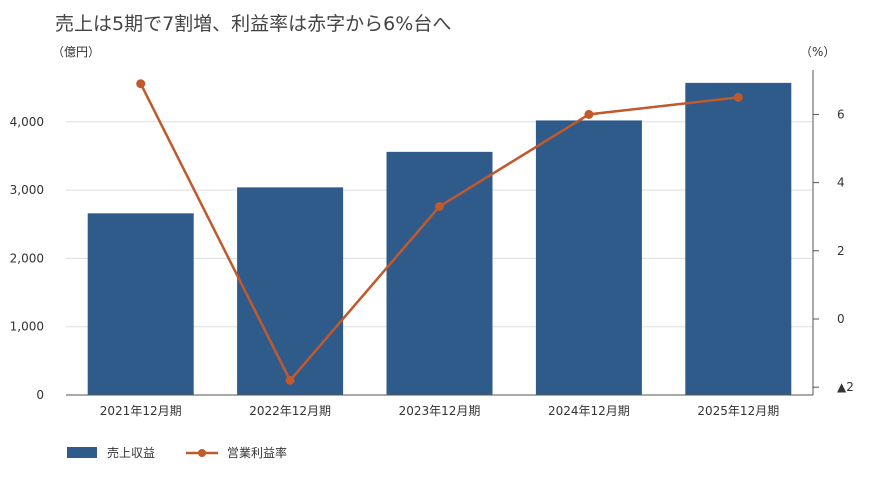 The width and height of the screenshot is (870, 477). What do you see at coordinates (738, 411) in the screenshot?
I see `x-tick-label: 2025年12月期` at bounding box center [738, 411].